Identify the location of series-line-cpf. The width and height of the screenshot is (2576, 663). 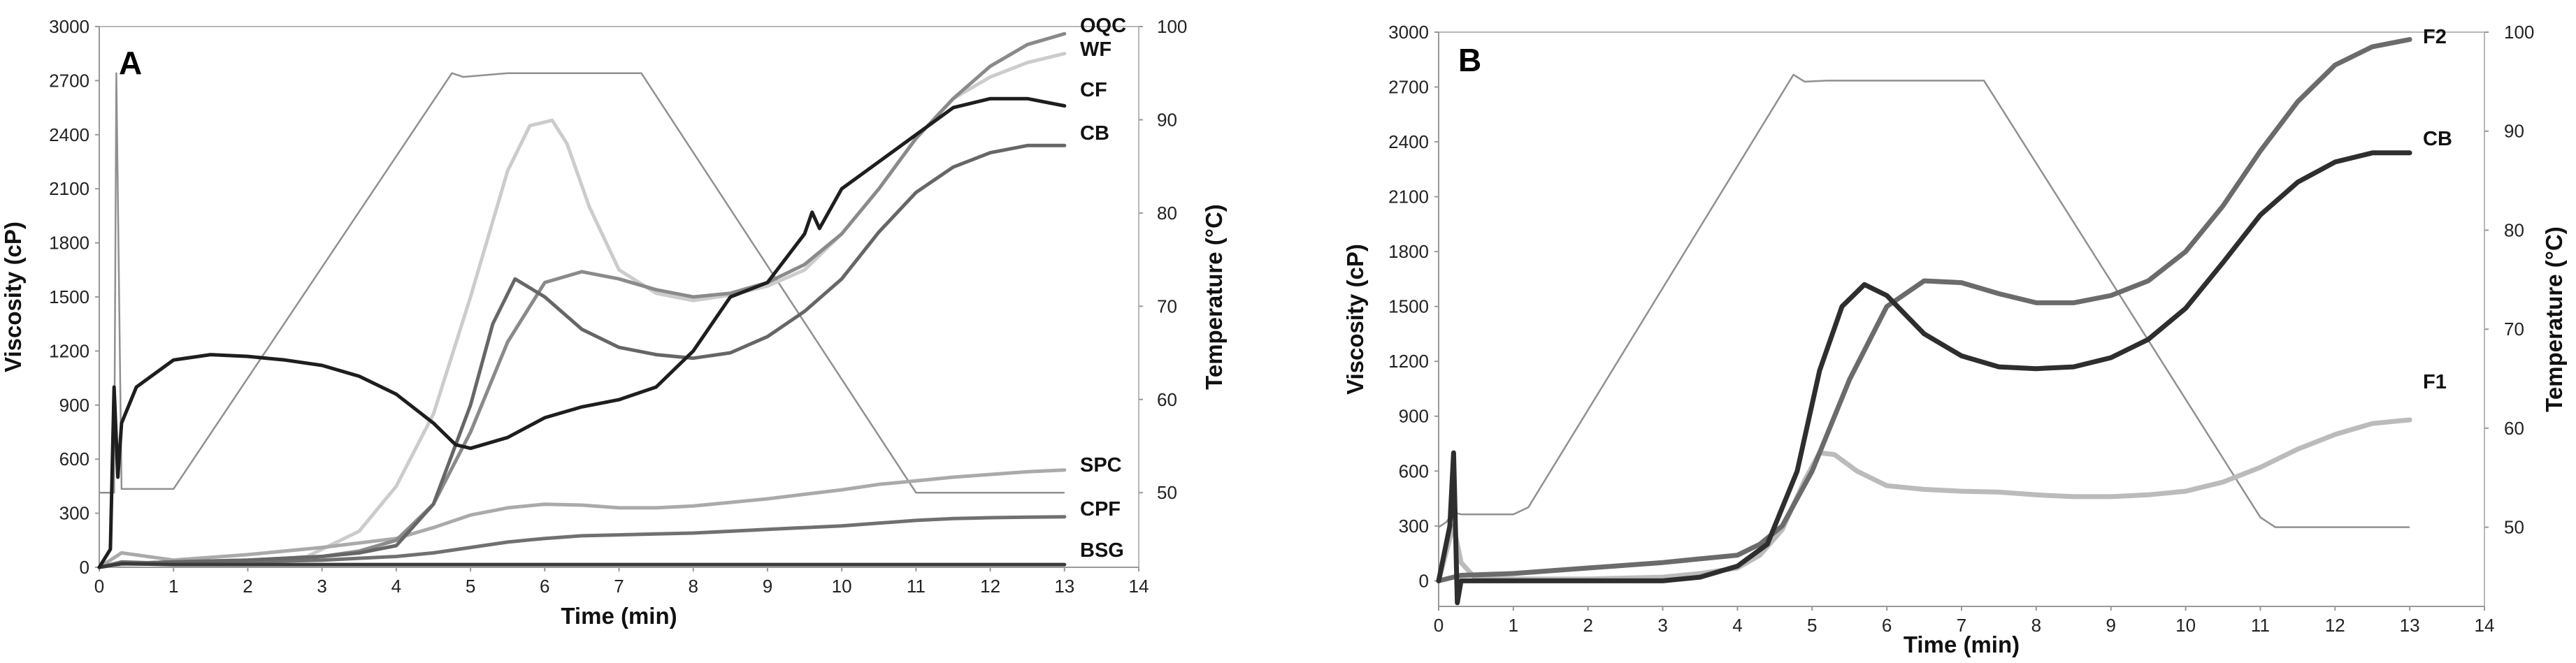
(582, 542).